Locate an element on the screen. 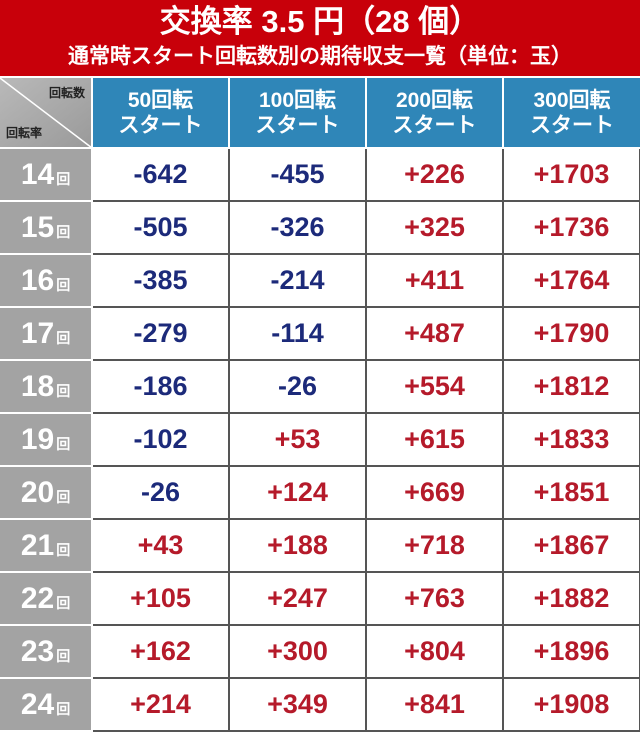  page-subtitle: 通常時スタート回転数別の期待収支一覧（単位：玉） is located at coordinates (320, 56).